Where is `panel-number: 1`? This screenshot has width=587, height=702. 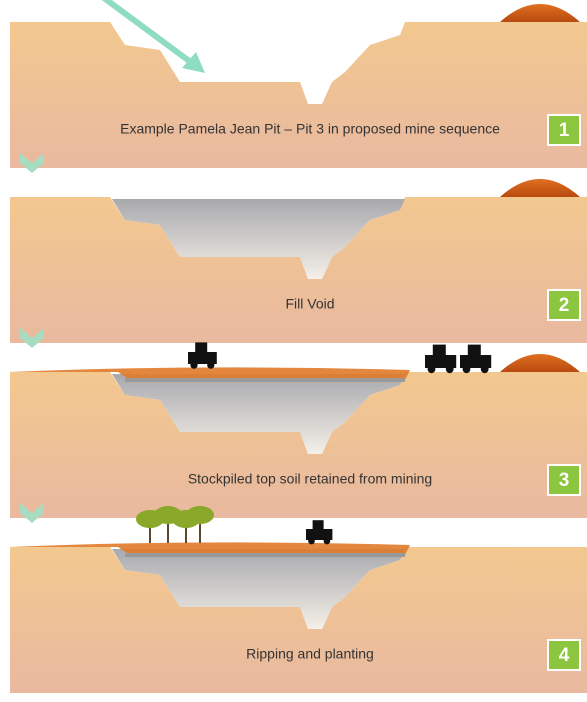 panel-number: 1 is located at coordinates (564, 130).